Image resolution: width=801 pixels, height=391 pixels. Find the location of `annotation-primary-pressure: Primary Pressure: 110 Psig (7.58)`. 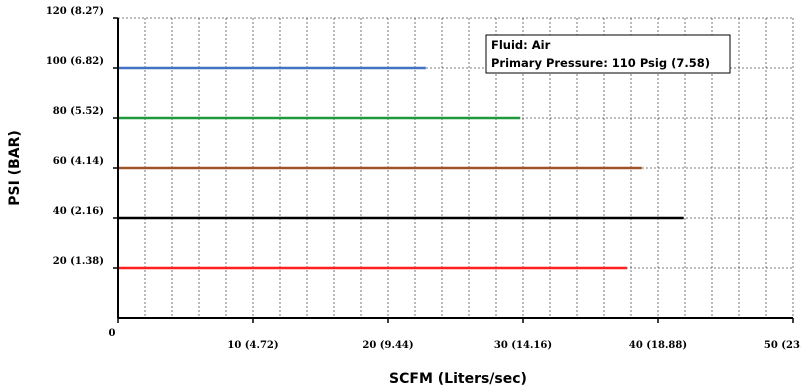

annotation-primary-pressure: Primary Pressure: 110 Psig (7.58) is located at coordinates (600, 63).